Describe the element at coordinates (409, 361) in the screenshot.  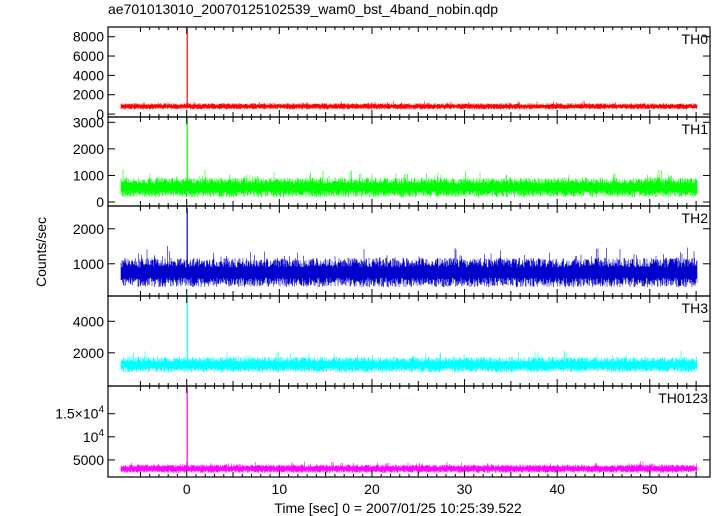
I see `series-th3` at that location.